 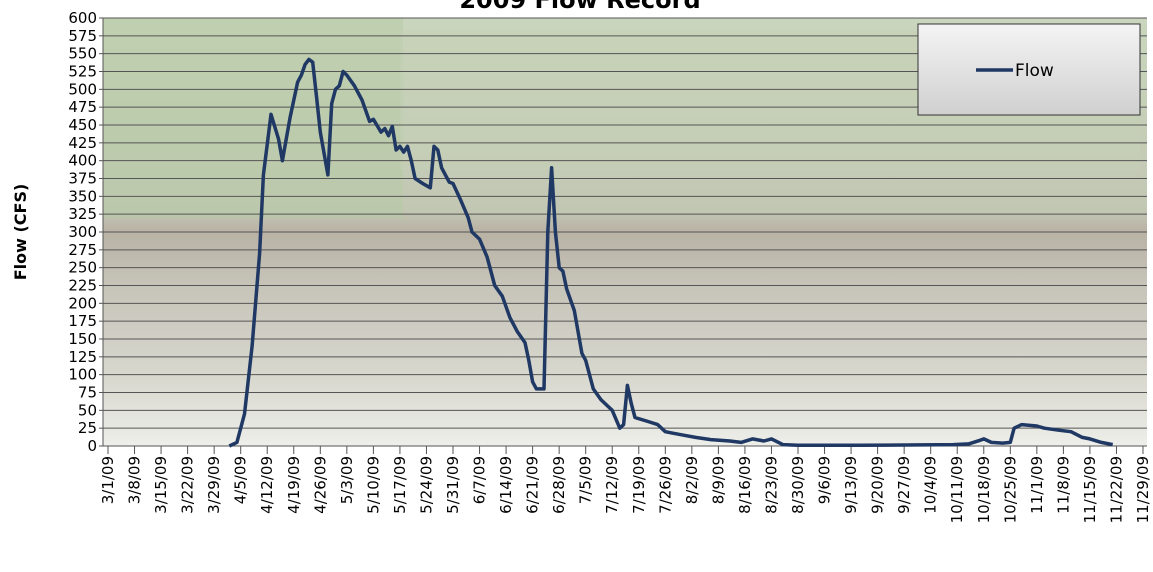 What do you see at coordinates (533, 485) in the screenshot?
I see `x-tick-label: 6/21/09` at bounding box center [533, 485].